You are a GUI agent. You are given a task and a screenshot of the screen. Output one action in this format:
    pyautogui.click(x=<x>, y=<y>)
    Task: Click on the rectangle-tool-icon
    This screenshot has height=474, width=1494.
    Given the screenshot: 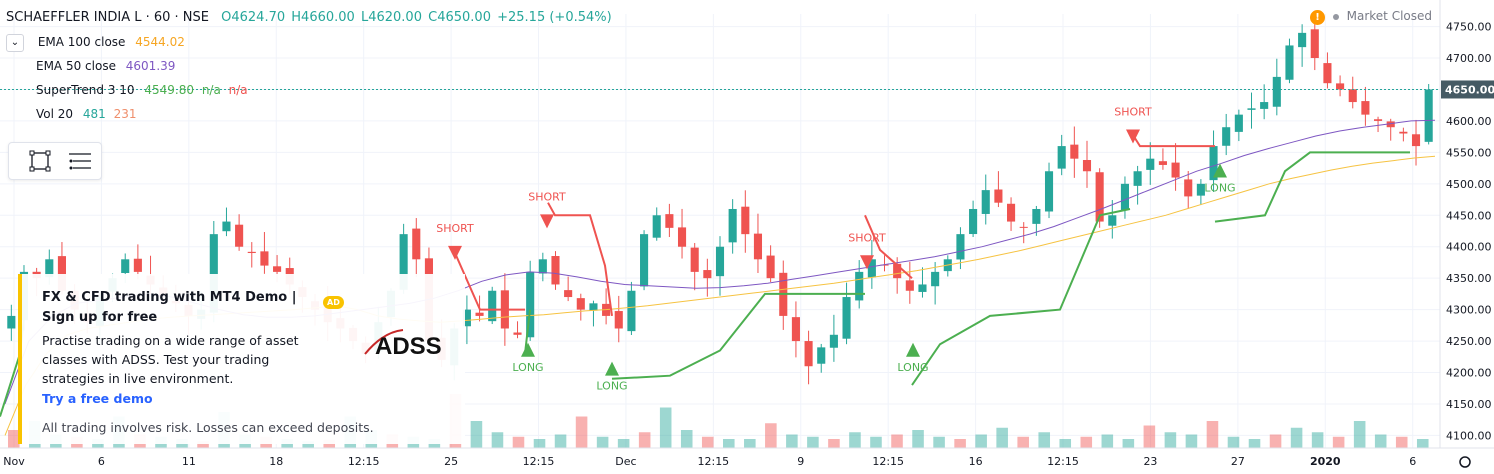 What is the action you would take?
    pyautogui.click(x=40, y=161)
    